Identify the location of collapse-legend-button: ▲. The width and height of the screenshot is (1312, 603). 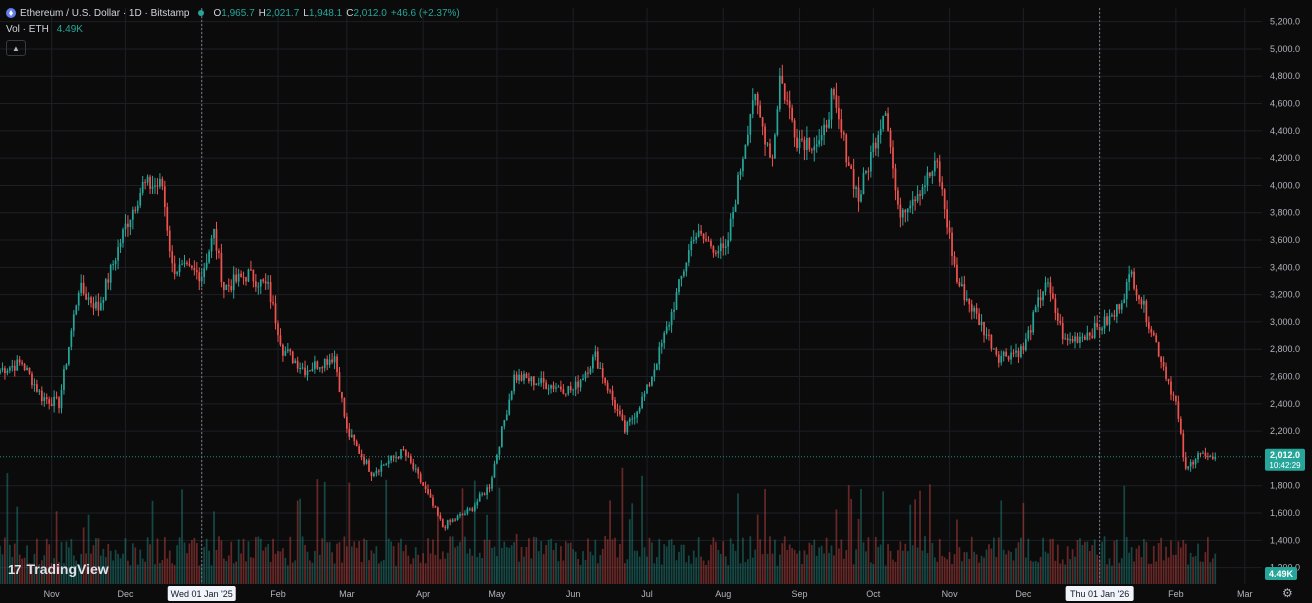
(16, 48).